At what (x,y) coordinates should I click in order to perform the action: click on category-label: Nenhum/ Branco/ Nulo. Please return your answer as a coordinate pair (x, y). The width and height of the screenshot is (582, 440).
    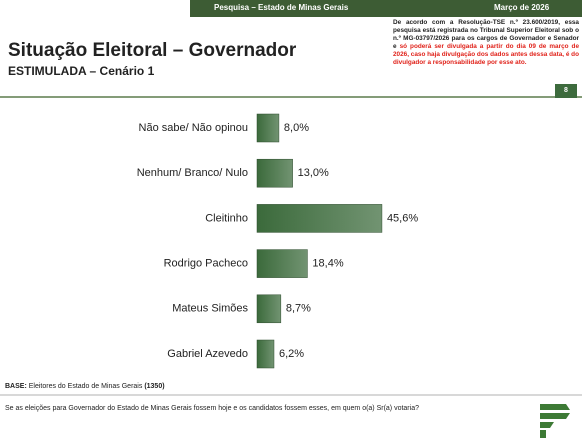
    Looking at the image, I should click on (192, 173).